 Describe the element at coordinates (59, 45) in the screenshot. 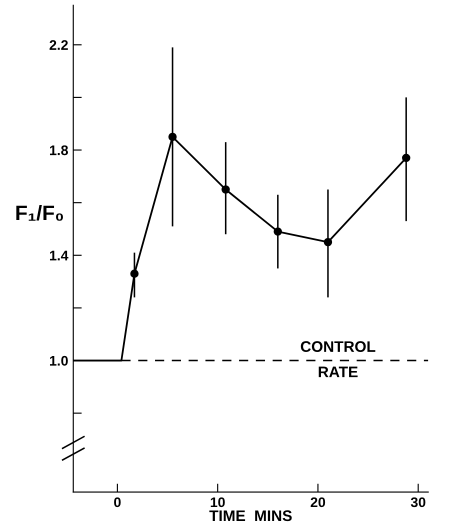

I see `y-tick-label: 2.2` at that location.